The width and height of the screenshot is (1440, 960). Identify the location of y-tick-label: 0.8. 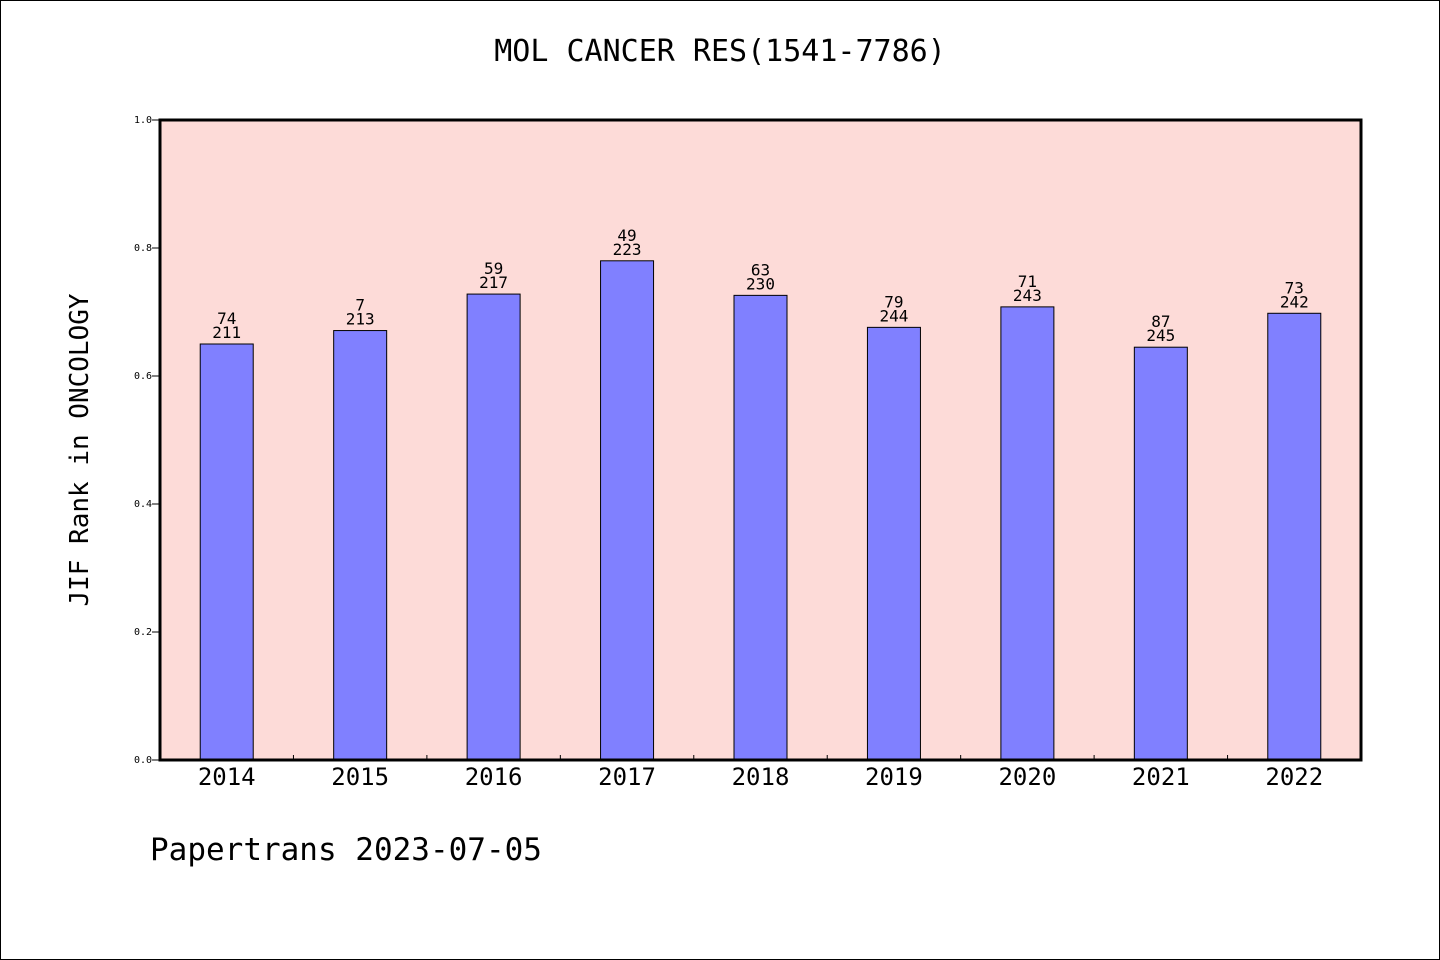
(143, 248).